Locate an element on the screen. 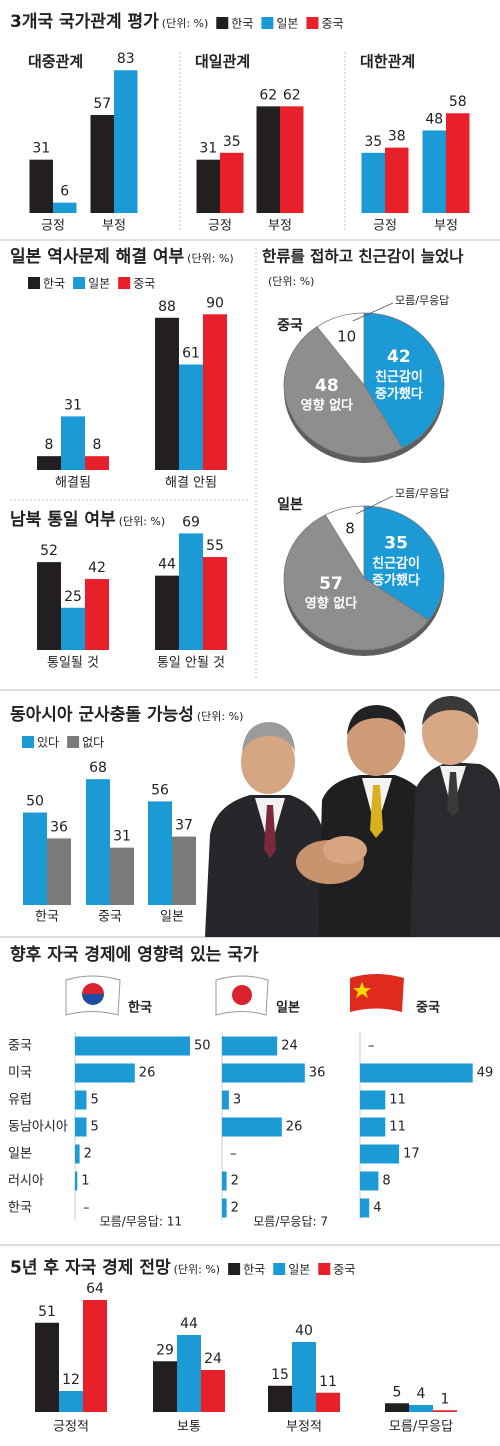  value-label: 17 is located at coordinates (411, 1154).